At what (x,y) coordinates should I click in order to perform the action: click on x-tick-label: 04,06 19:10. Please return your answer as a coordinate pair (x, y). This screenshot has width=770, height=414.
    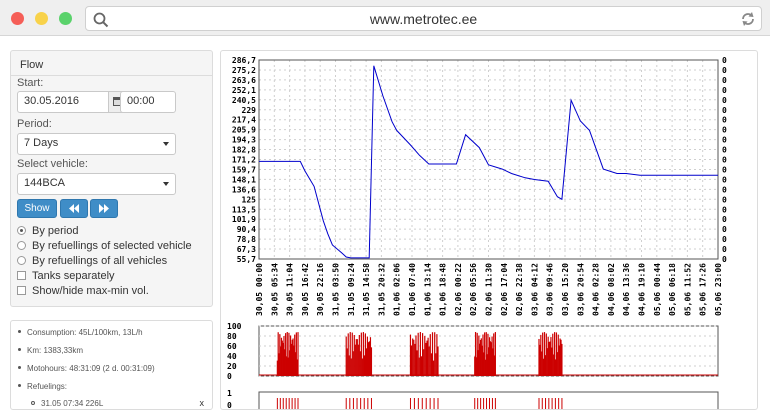
    Looking at the image, I should click on (642, 289).